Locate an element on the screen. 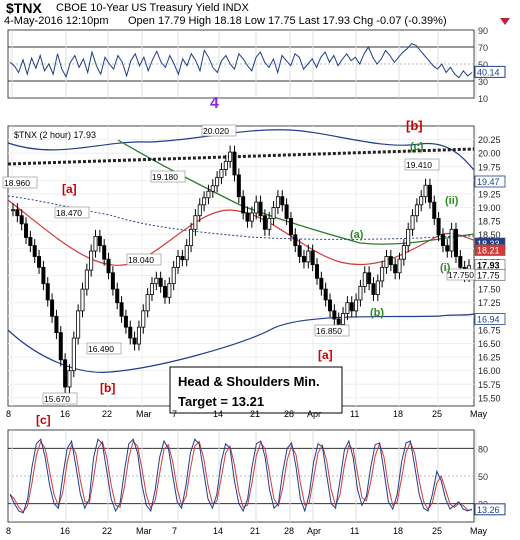 This screenshot has width=520, height=540. stoch-x-label: 7 is located at coordinates (174, 531).